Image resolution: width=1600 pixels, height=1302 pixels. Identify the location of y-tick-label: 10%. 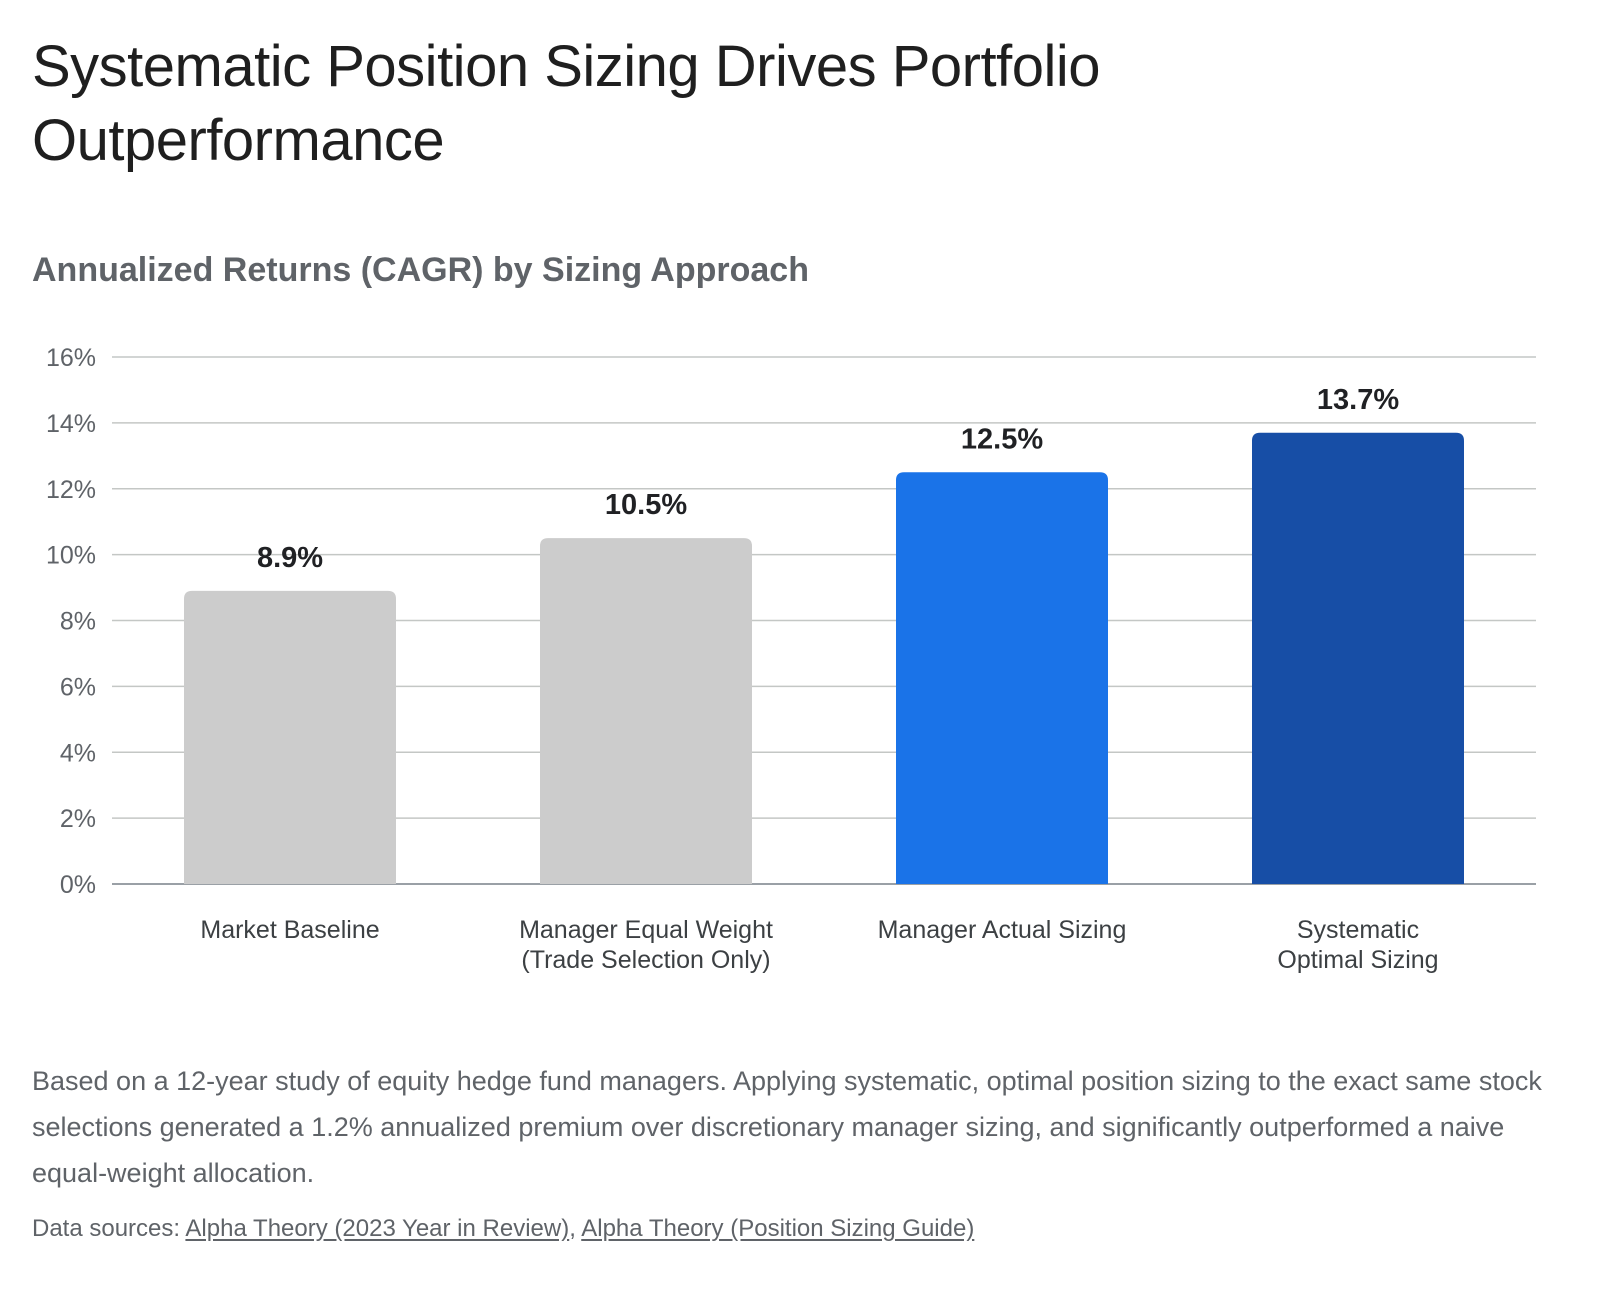
(71, 556).